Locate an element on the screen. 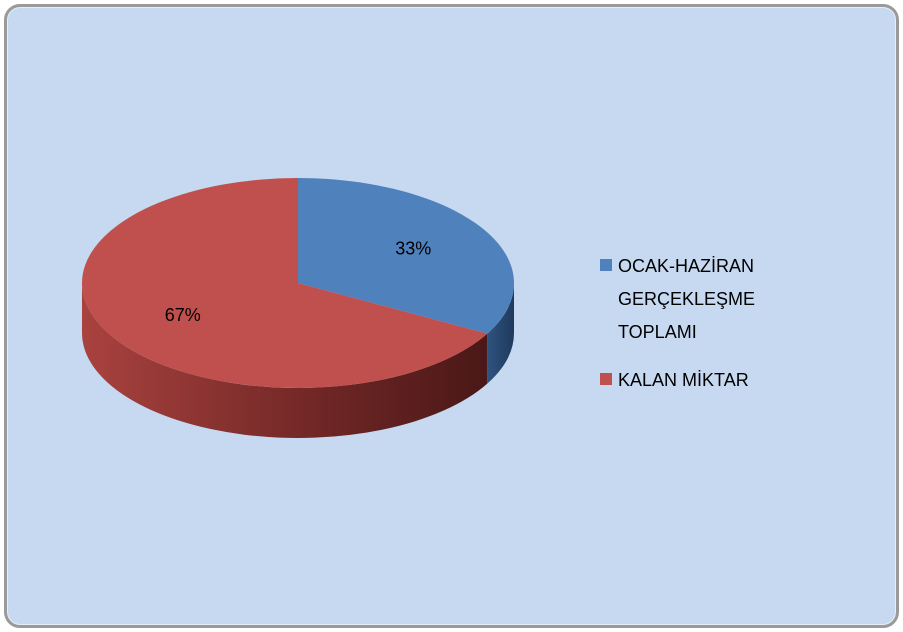 This screenshot has height=632, width=903. data-label: 67% is located at coordinates (183, 315).